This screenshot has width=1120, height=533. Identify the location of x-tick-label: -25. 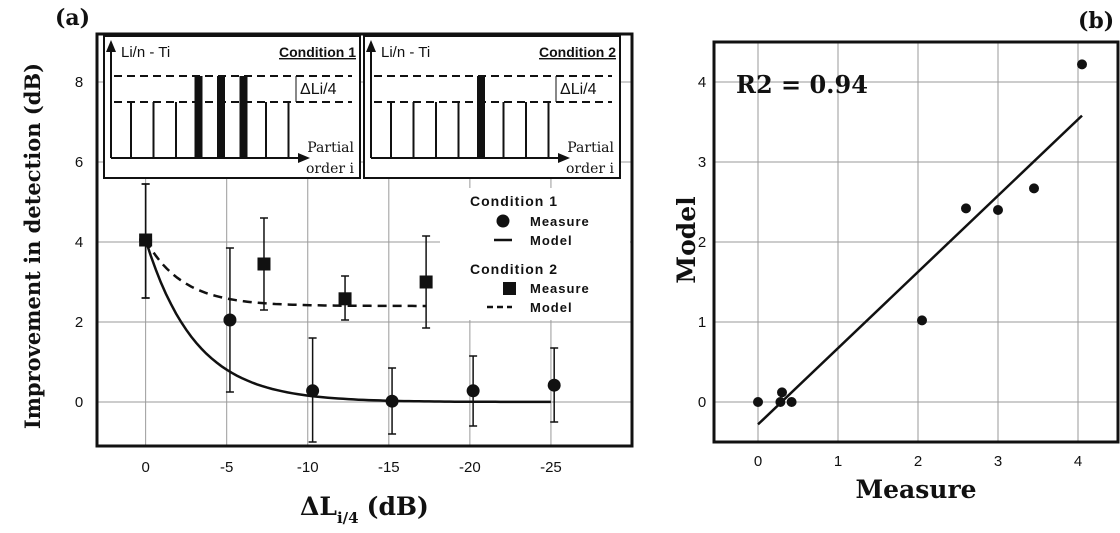
(551, 467).